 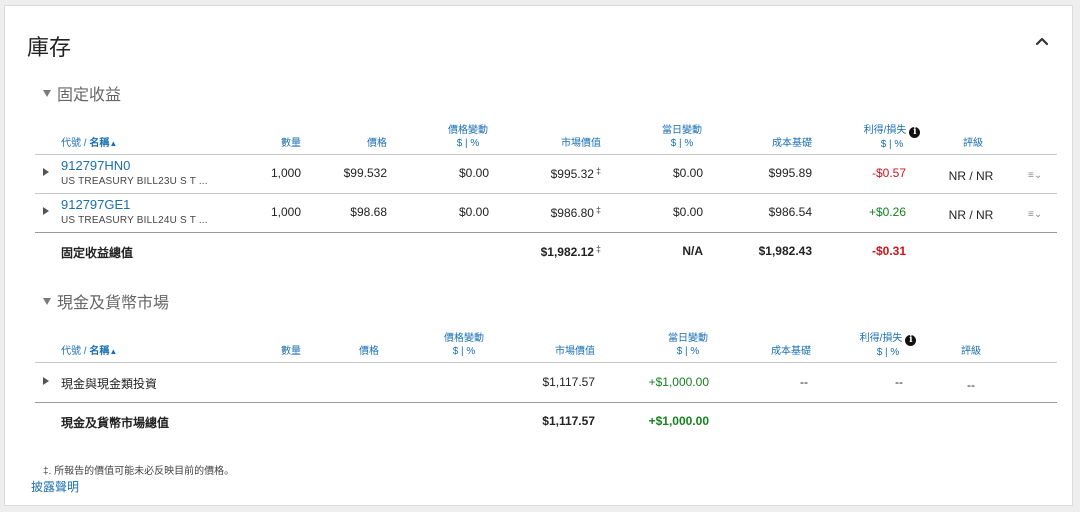 What do you see at coordinates (678, 382) in the screenshot?
I see `cell-day-change: +$1,000.00` at bounding box center [678, 382].